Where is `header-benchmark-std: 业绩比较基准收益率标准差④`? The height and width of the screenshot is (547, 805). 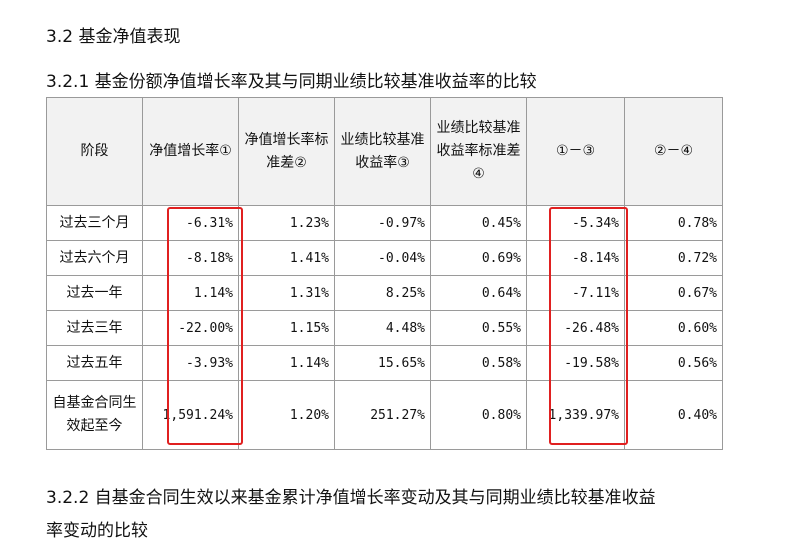
header-benchmark-std: 业绩比较基准收益率标准差④ is located at coordinates (478, 151).